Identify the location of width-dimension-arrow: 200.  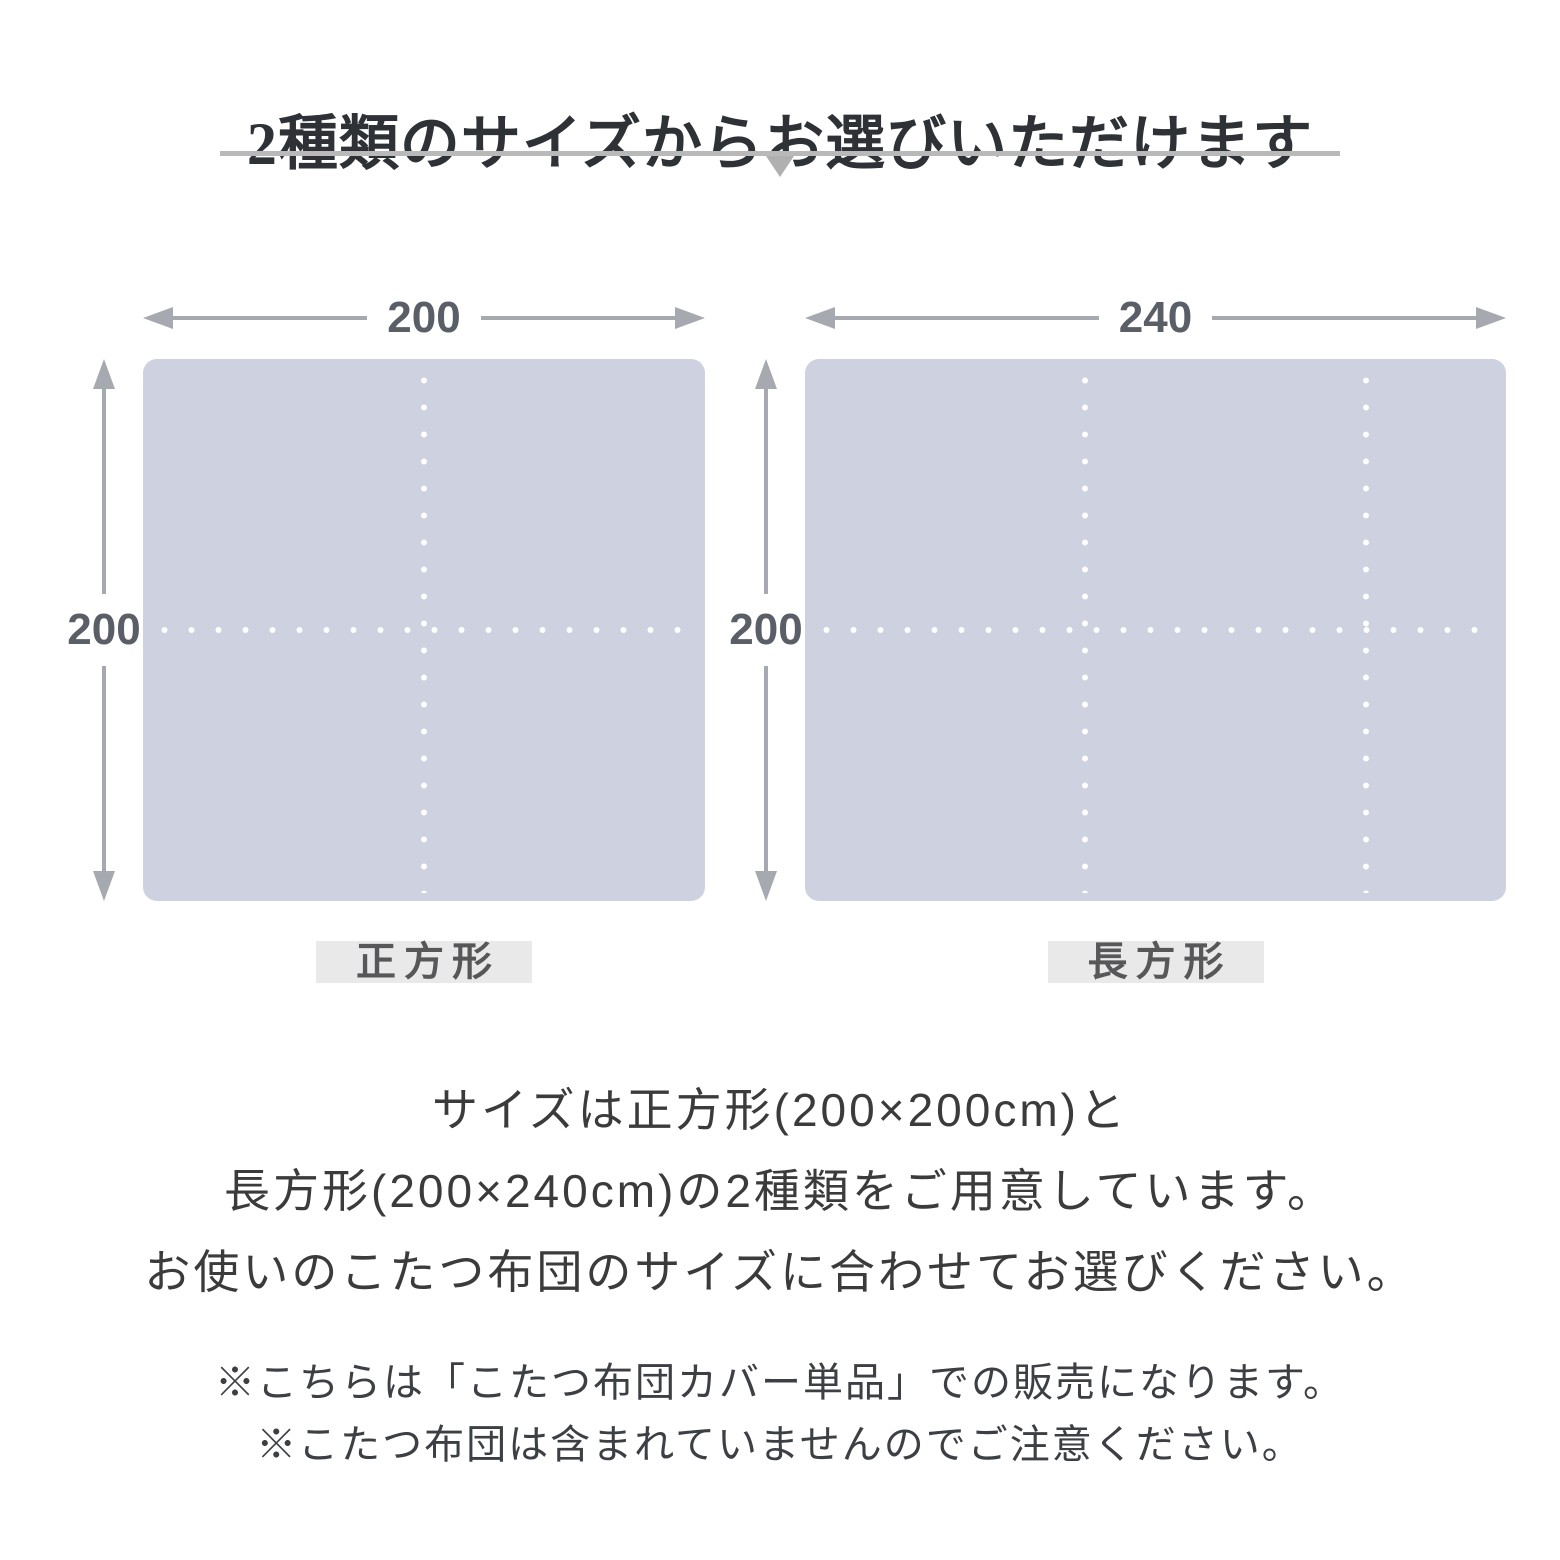
(424, 317).